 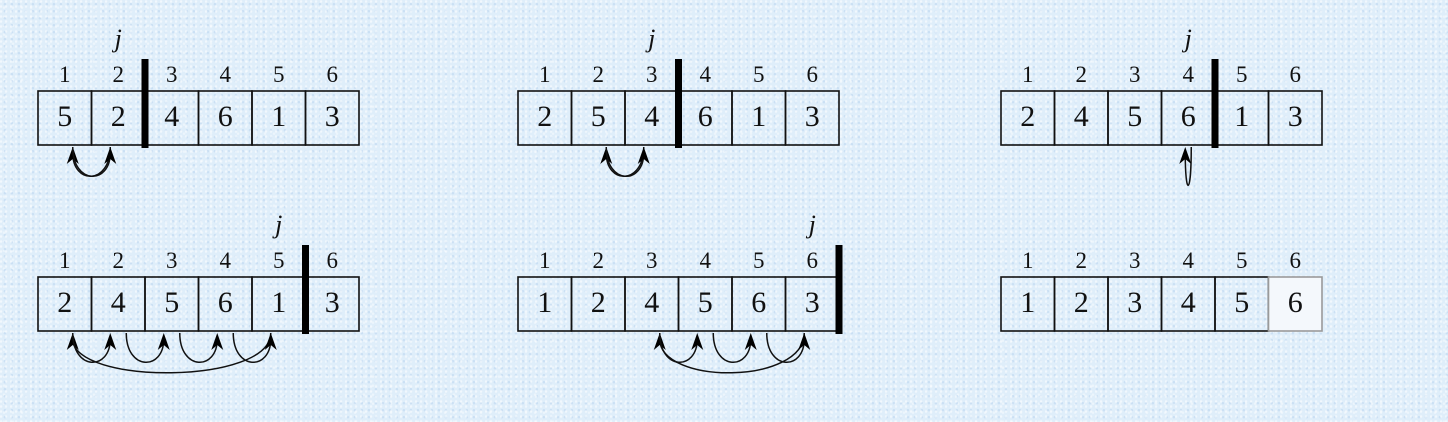 I want to click on array-panel-1: 1 2 3 4 5 6 5 2 4 6 1 3 j, so click(x=198, y=100).